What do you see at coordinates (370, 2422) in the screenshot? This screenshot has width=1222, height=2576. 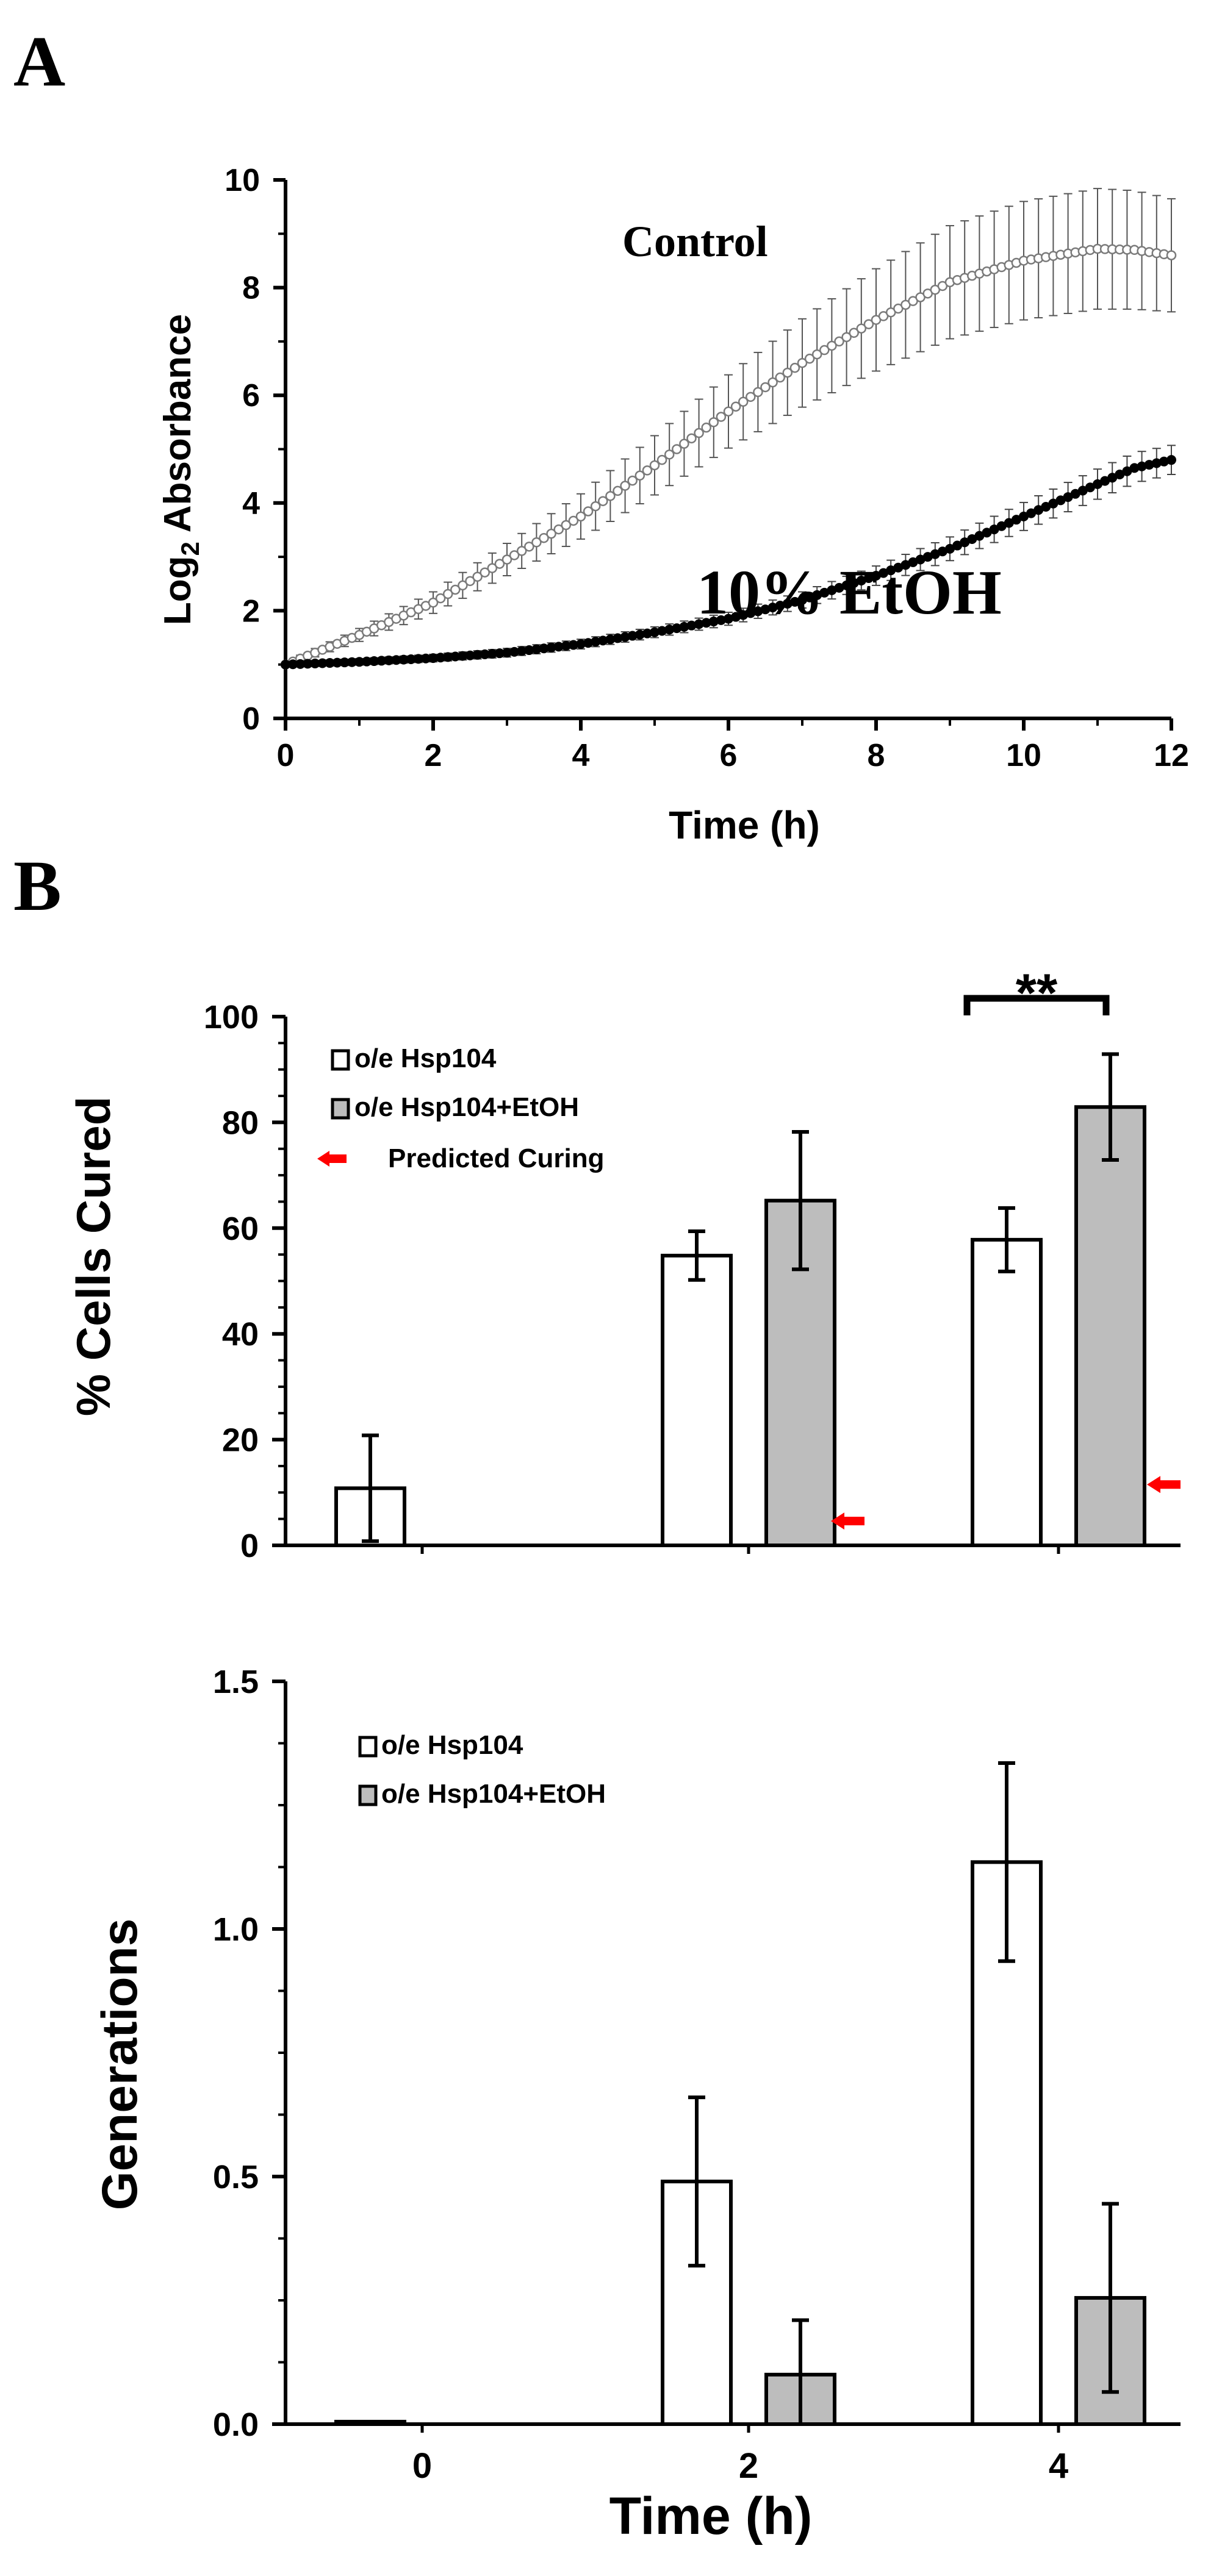 I see `generations-bar-hsp104-0h` at bounding box center [370, 2422].